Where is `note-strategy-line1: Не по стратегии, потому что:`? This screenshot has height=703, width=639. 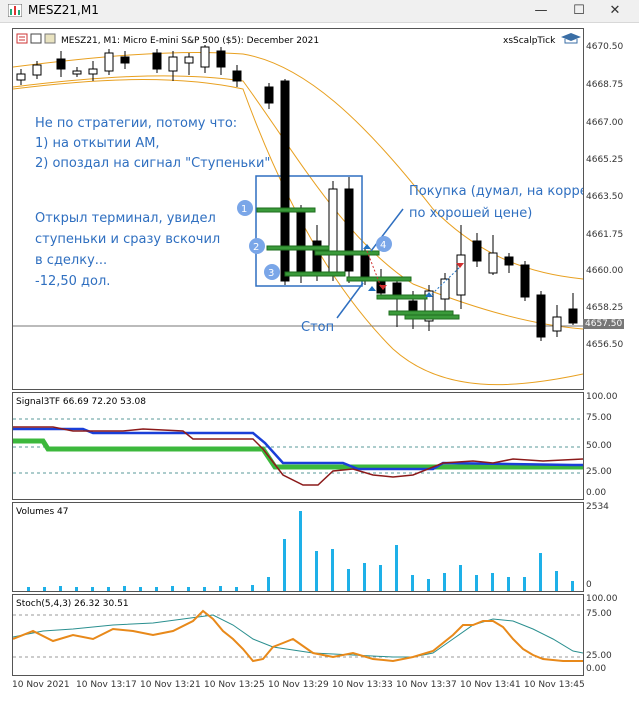 note-strategy-line1: Не по стратегии, потому что: is located at coordinates (136, 123).